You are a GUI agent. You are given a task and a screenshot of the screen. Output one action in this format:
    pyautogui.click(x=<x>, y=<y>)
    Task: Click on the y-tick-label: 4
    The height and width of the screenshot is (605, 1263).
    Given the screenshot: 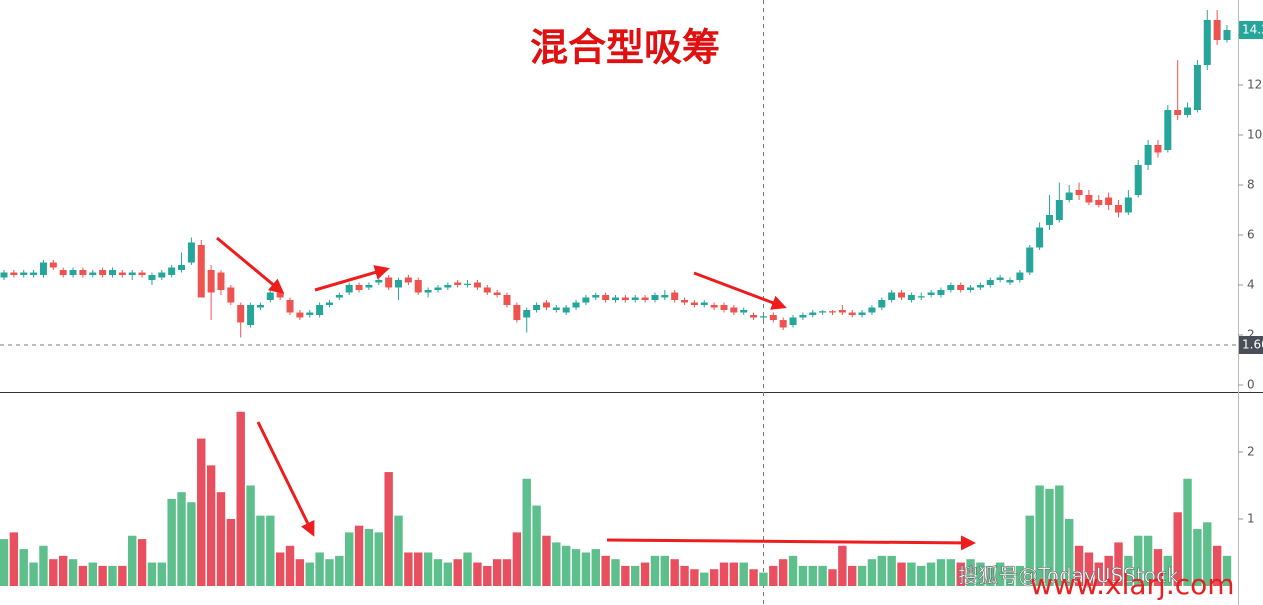 What is the action you would take?
    pyautogui.click(x=1251, y=285)
    